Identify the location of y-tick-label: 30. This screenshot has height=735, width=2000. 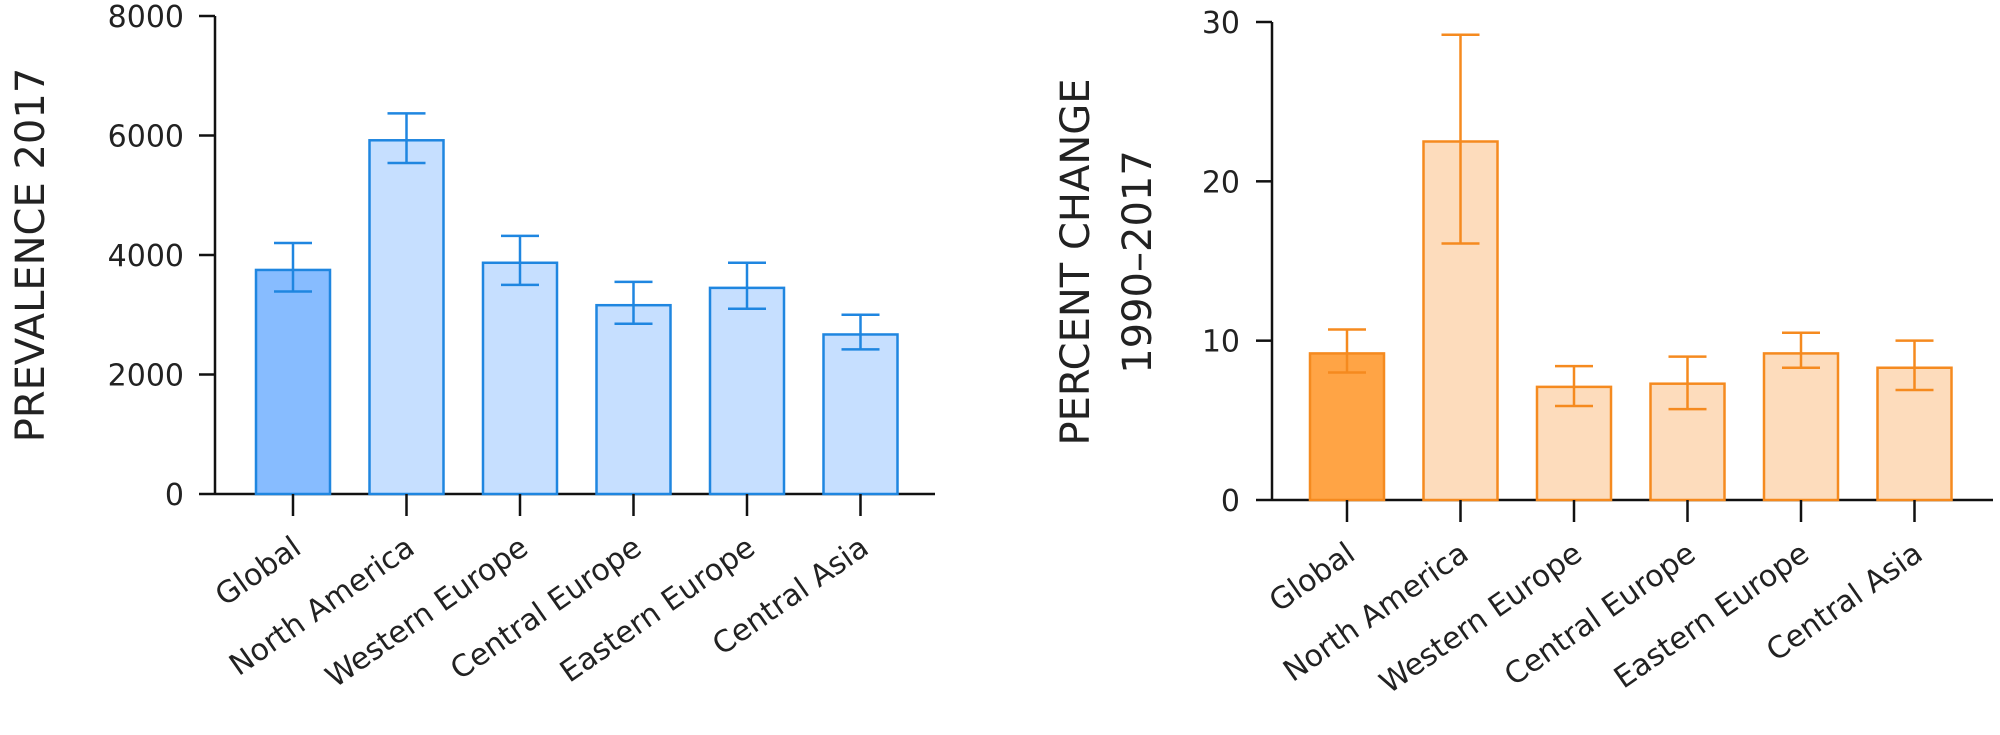
(1221, 23).